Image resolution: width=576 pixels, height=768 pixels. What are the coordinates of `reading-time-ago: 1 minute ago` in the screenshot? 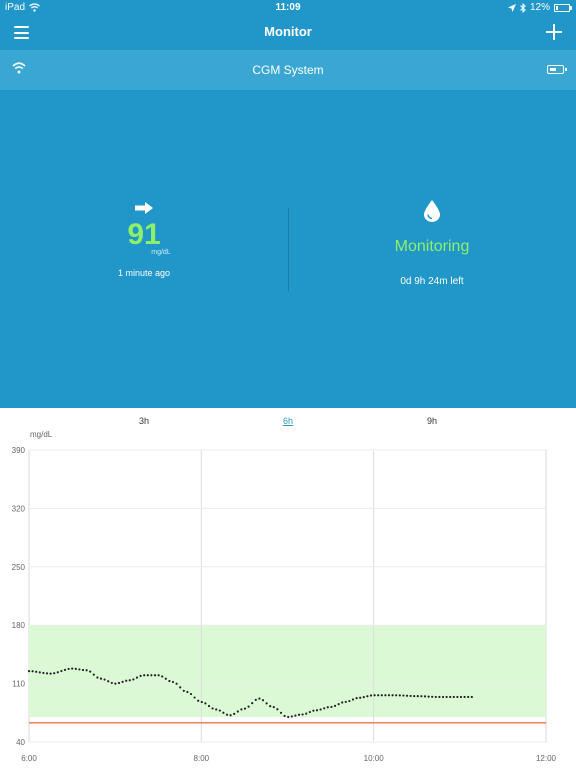 It's located at (144, 273).